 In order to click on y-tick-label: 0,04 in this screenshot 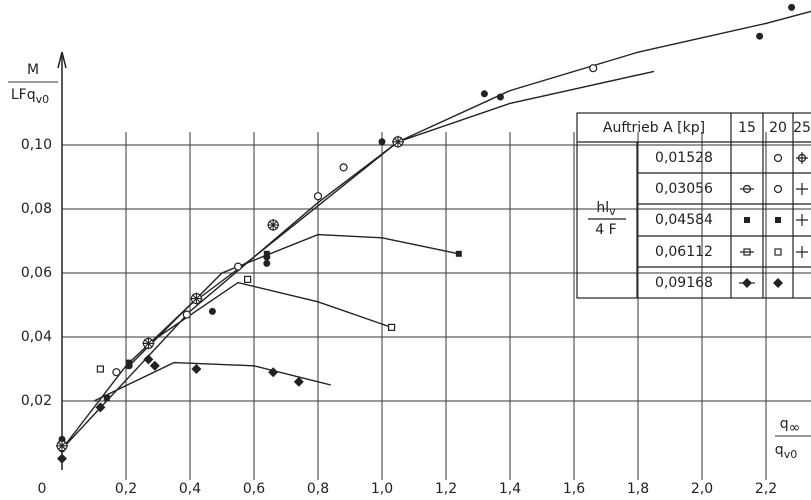, I will do `click(36, 337)`.